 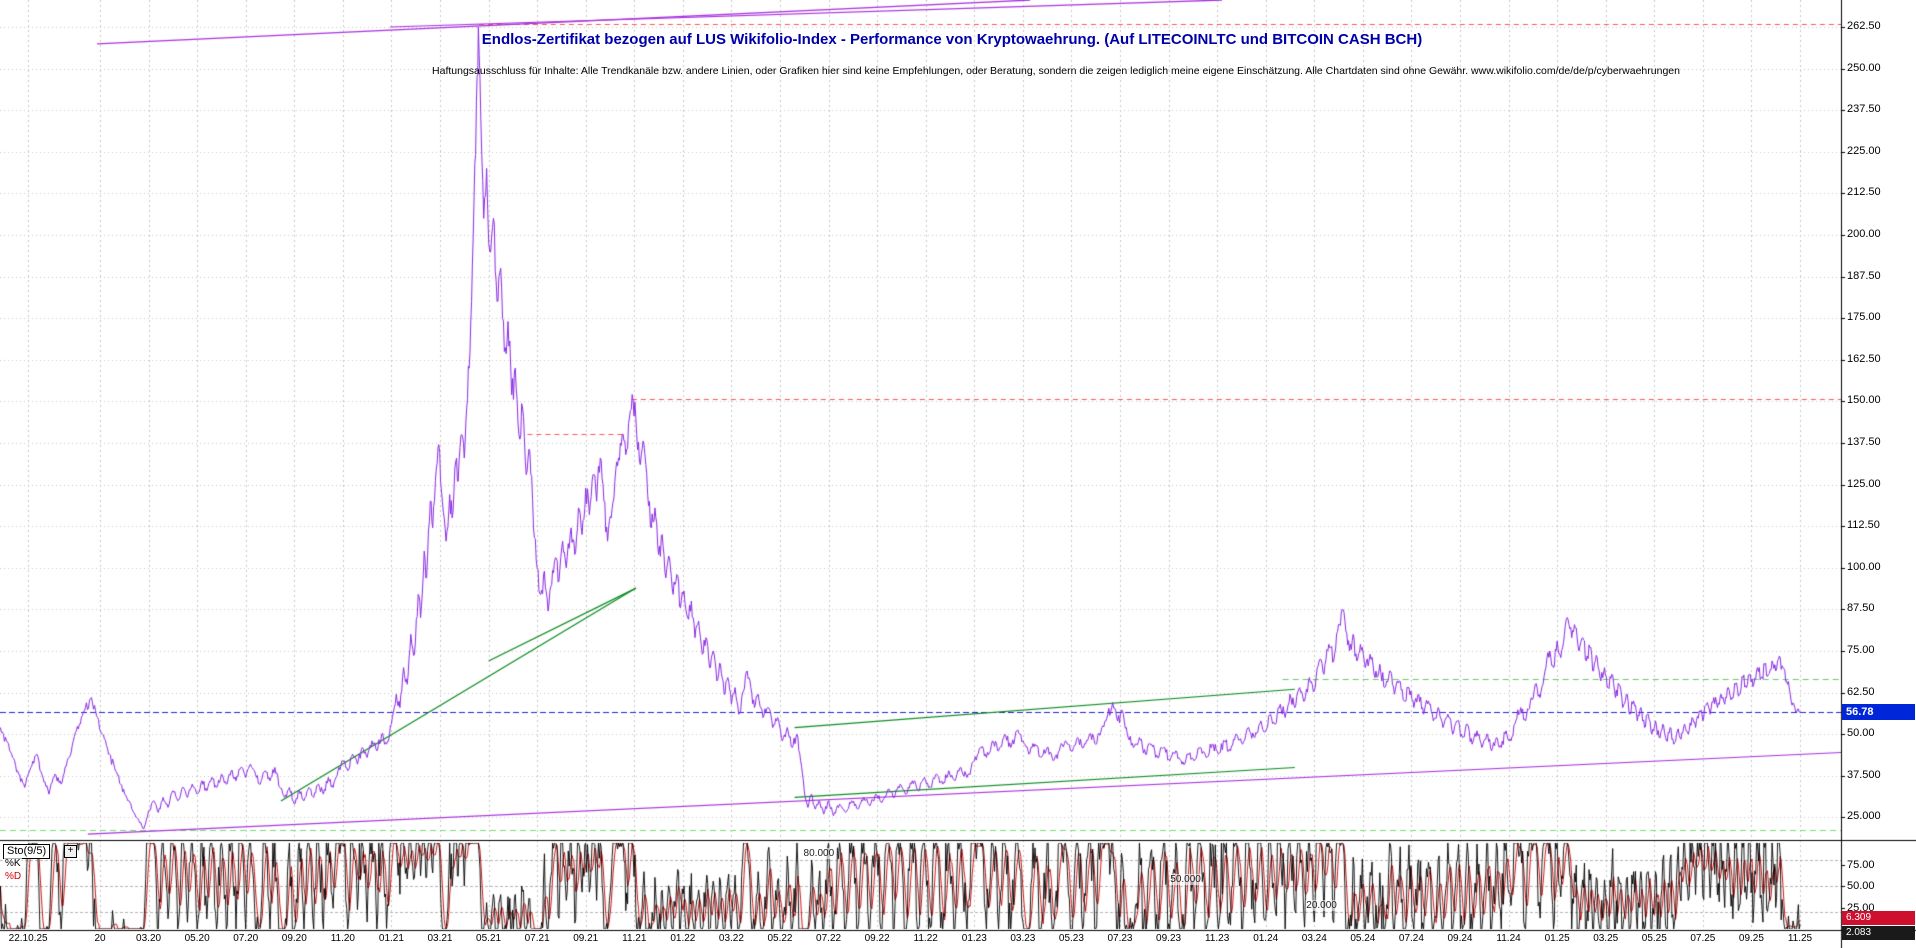 What do you see at coordinates (819, 854) in the screenshot?
I see `stochastic-level-label: 80.000` at bounding box center [819, 854].